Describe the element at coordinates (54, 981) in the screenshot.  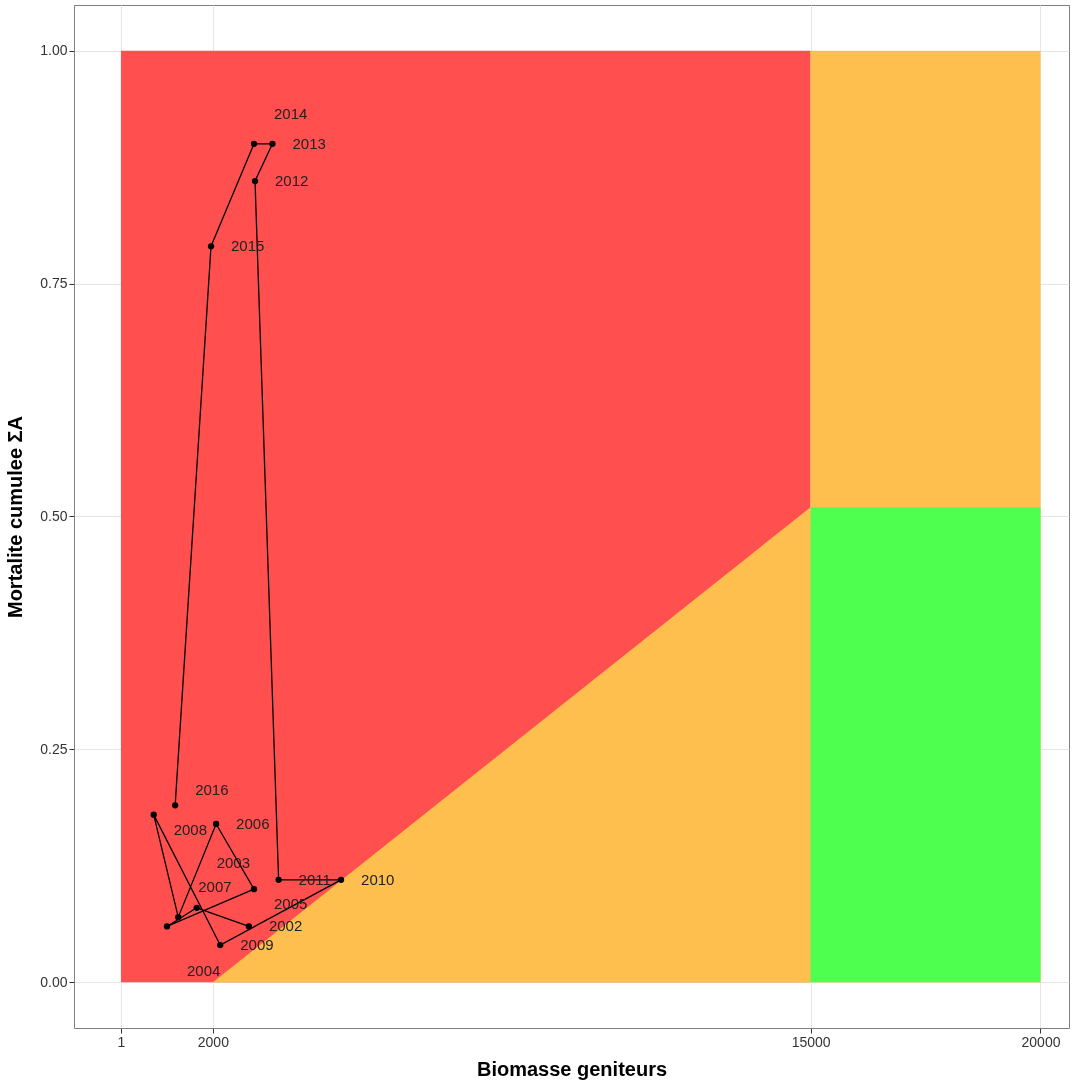
I see `y-tick-label: 0.00` at that location.